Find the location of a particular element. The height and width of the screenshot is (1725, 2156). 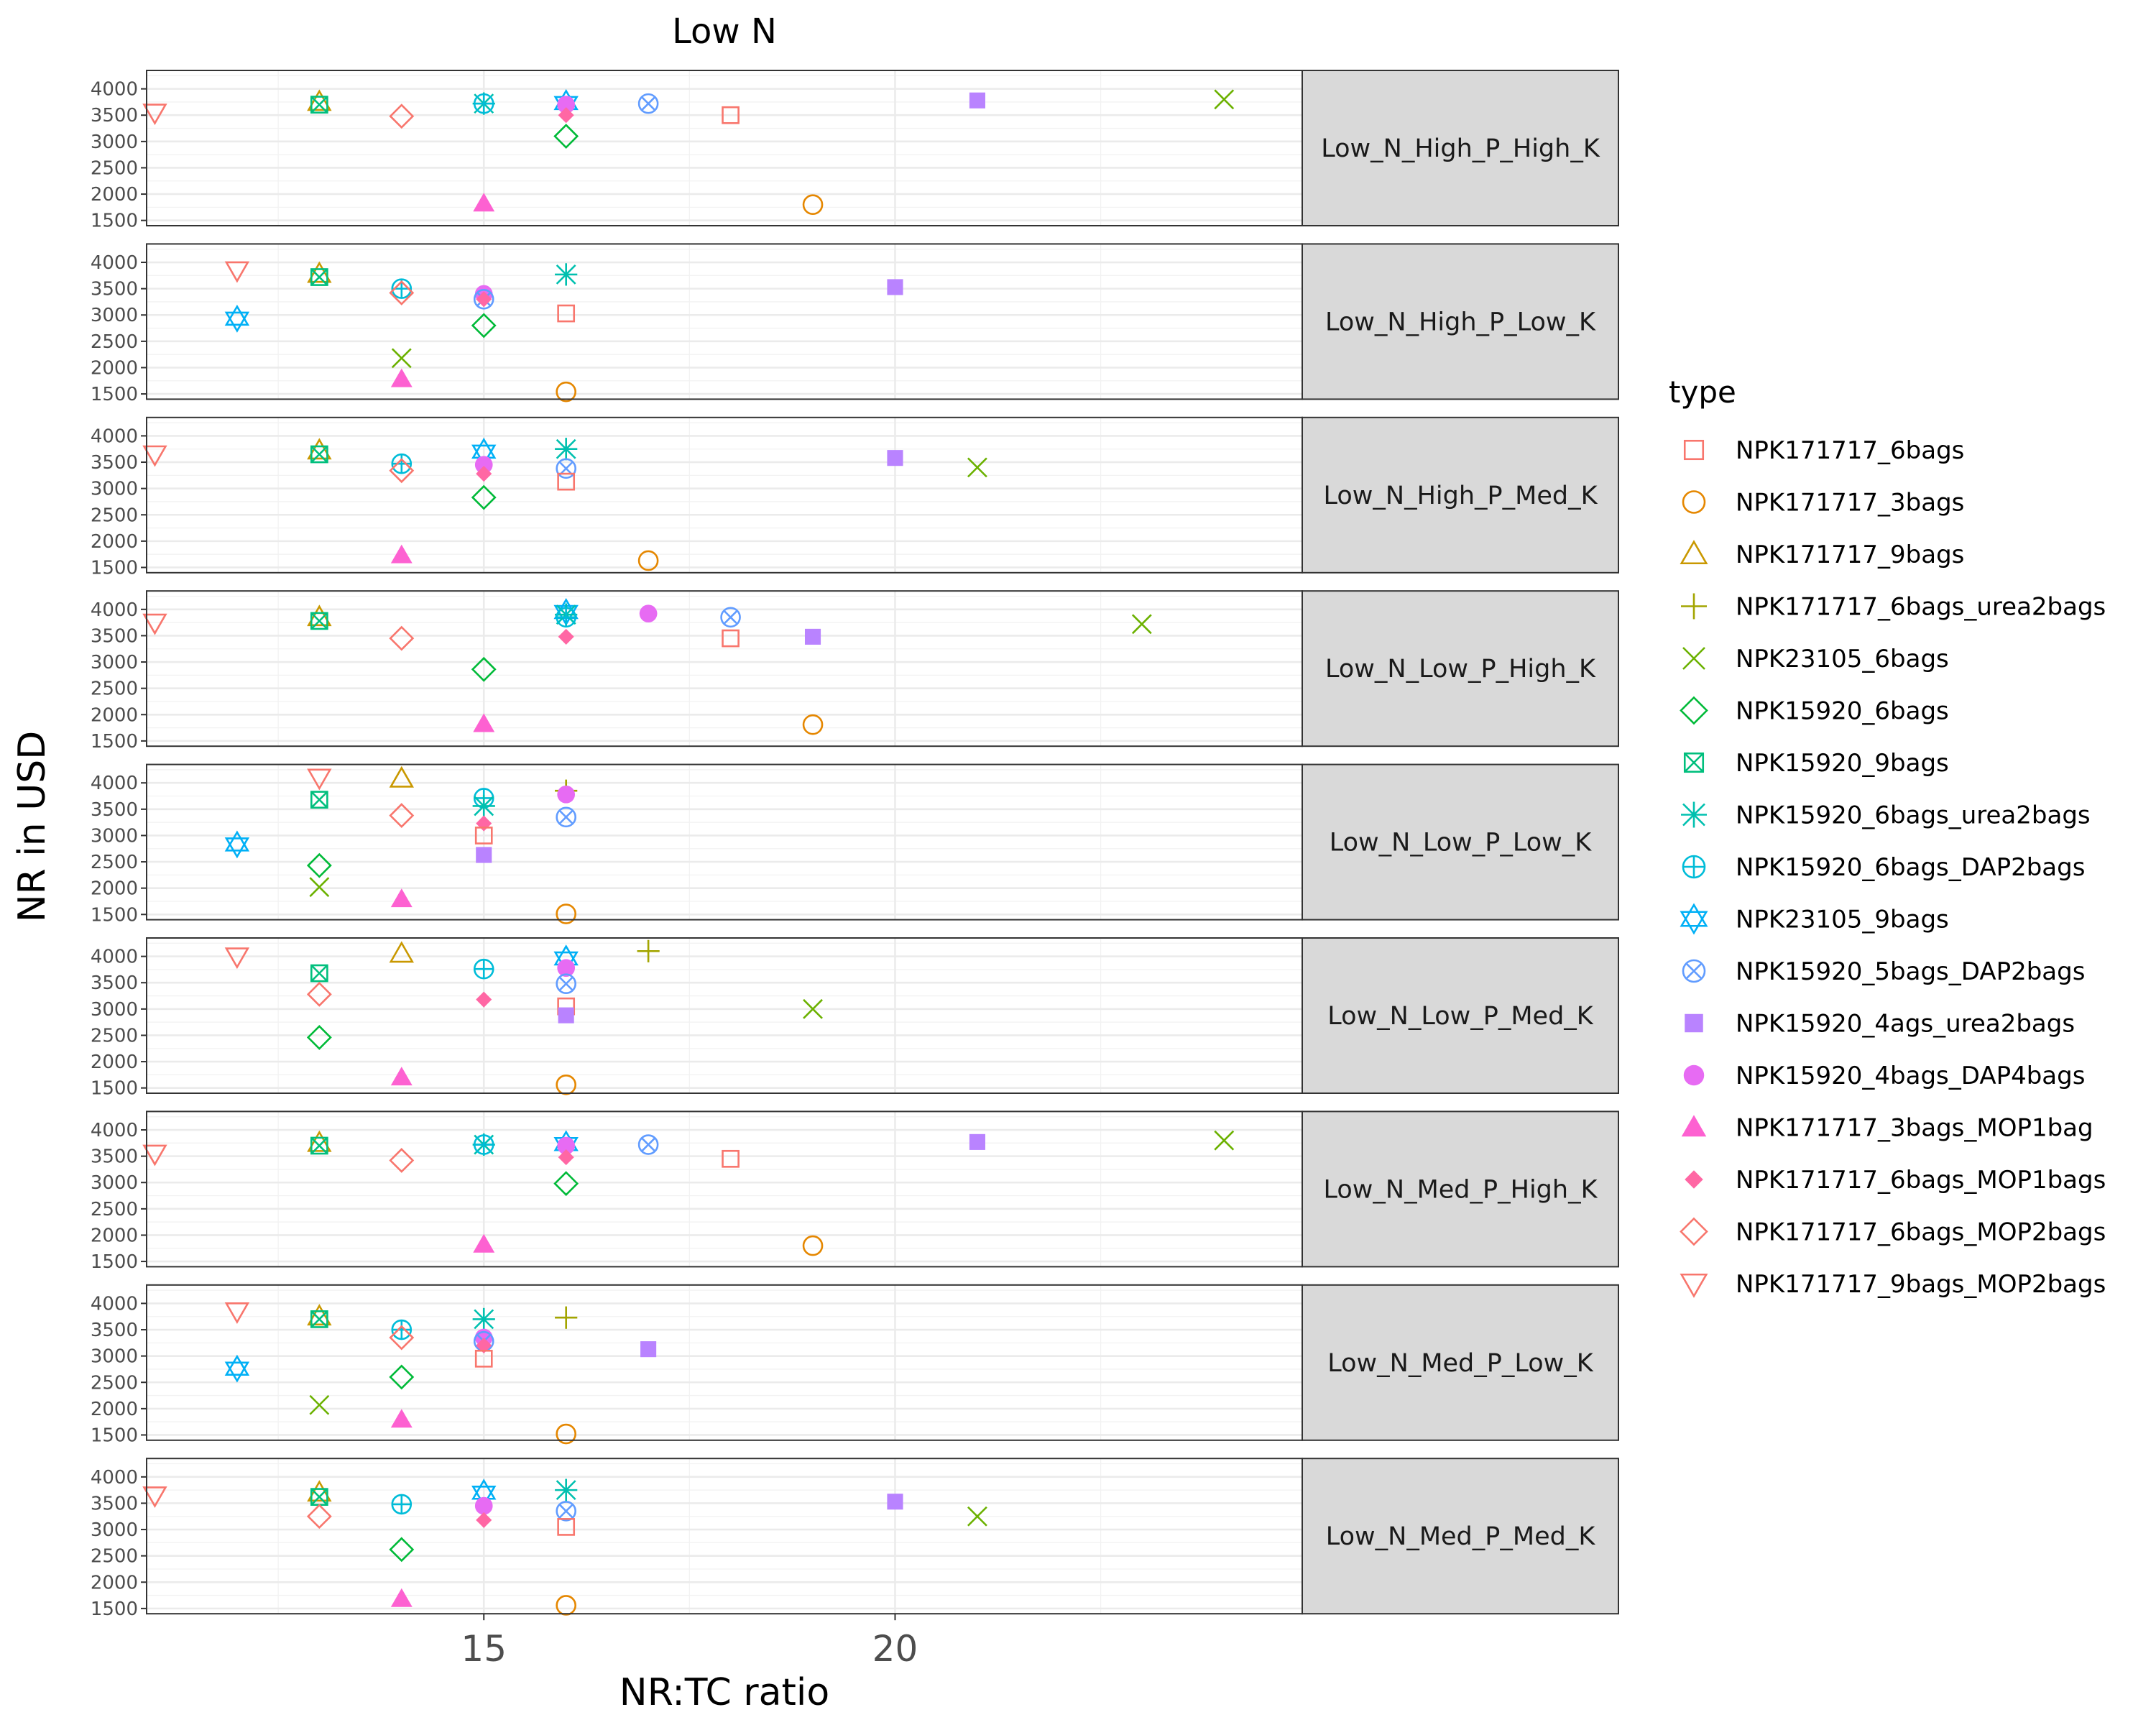

facet-strip-label: Low_N_Med_P_High_K is located at coordinates (1460, 1189).